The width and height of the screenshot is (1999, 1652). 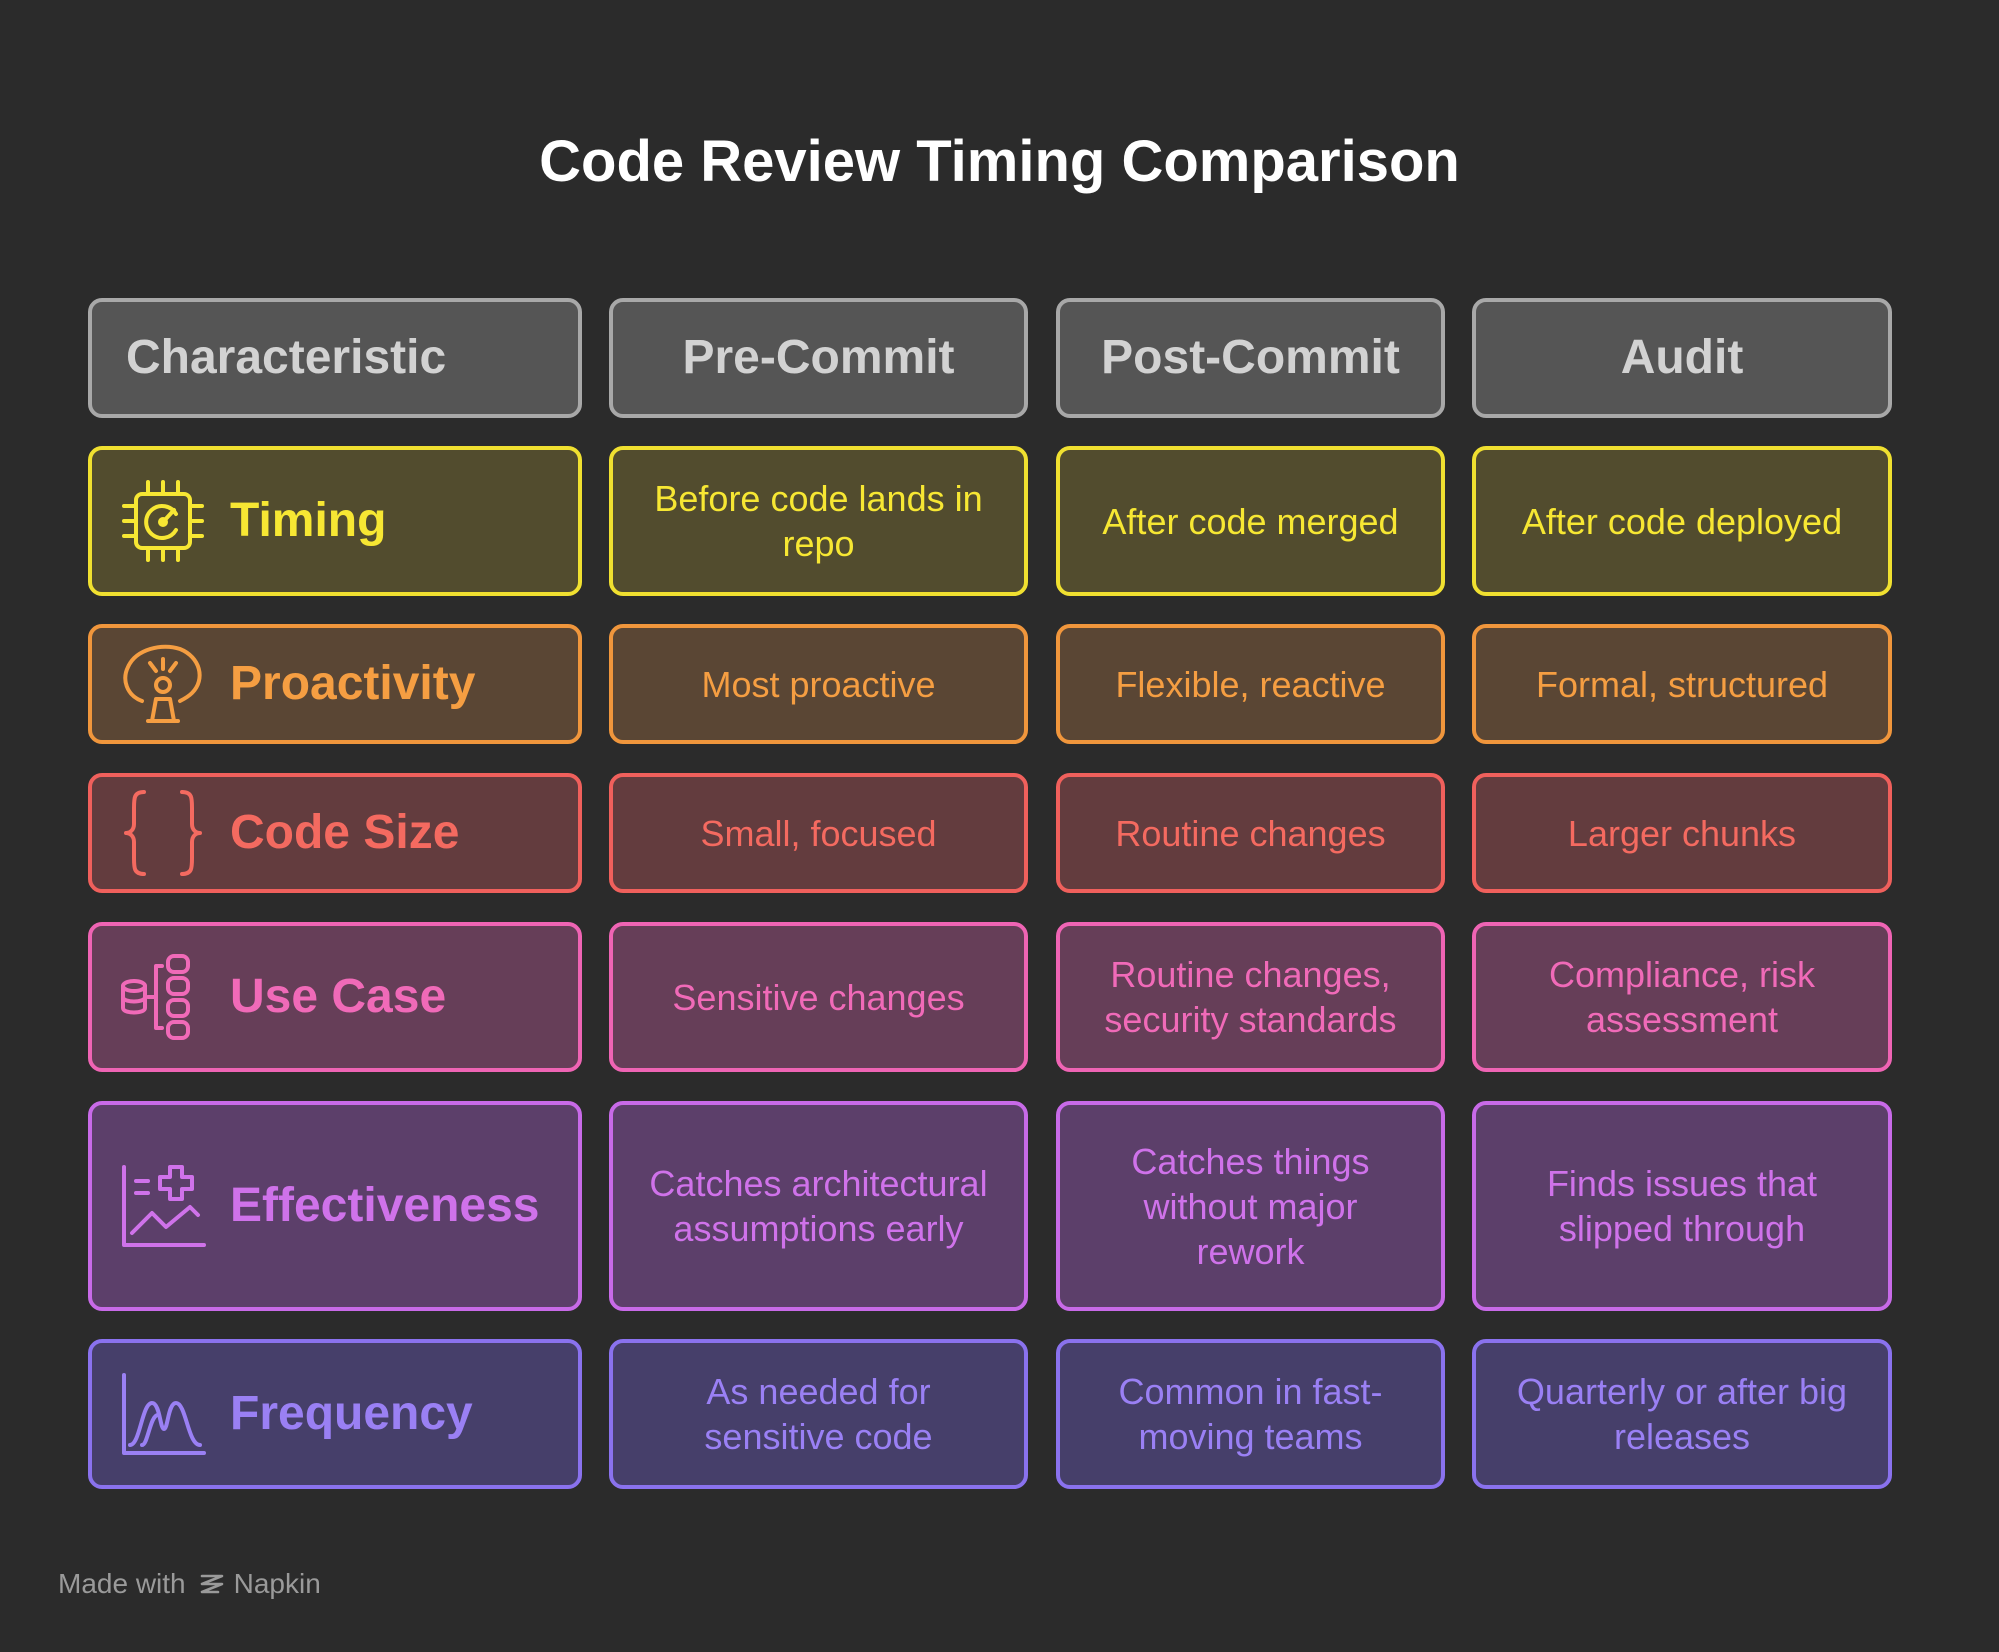 I want to click on column-header-audit: Audit, so click(x=1682, y=358).